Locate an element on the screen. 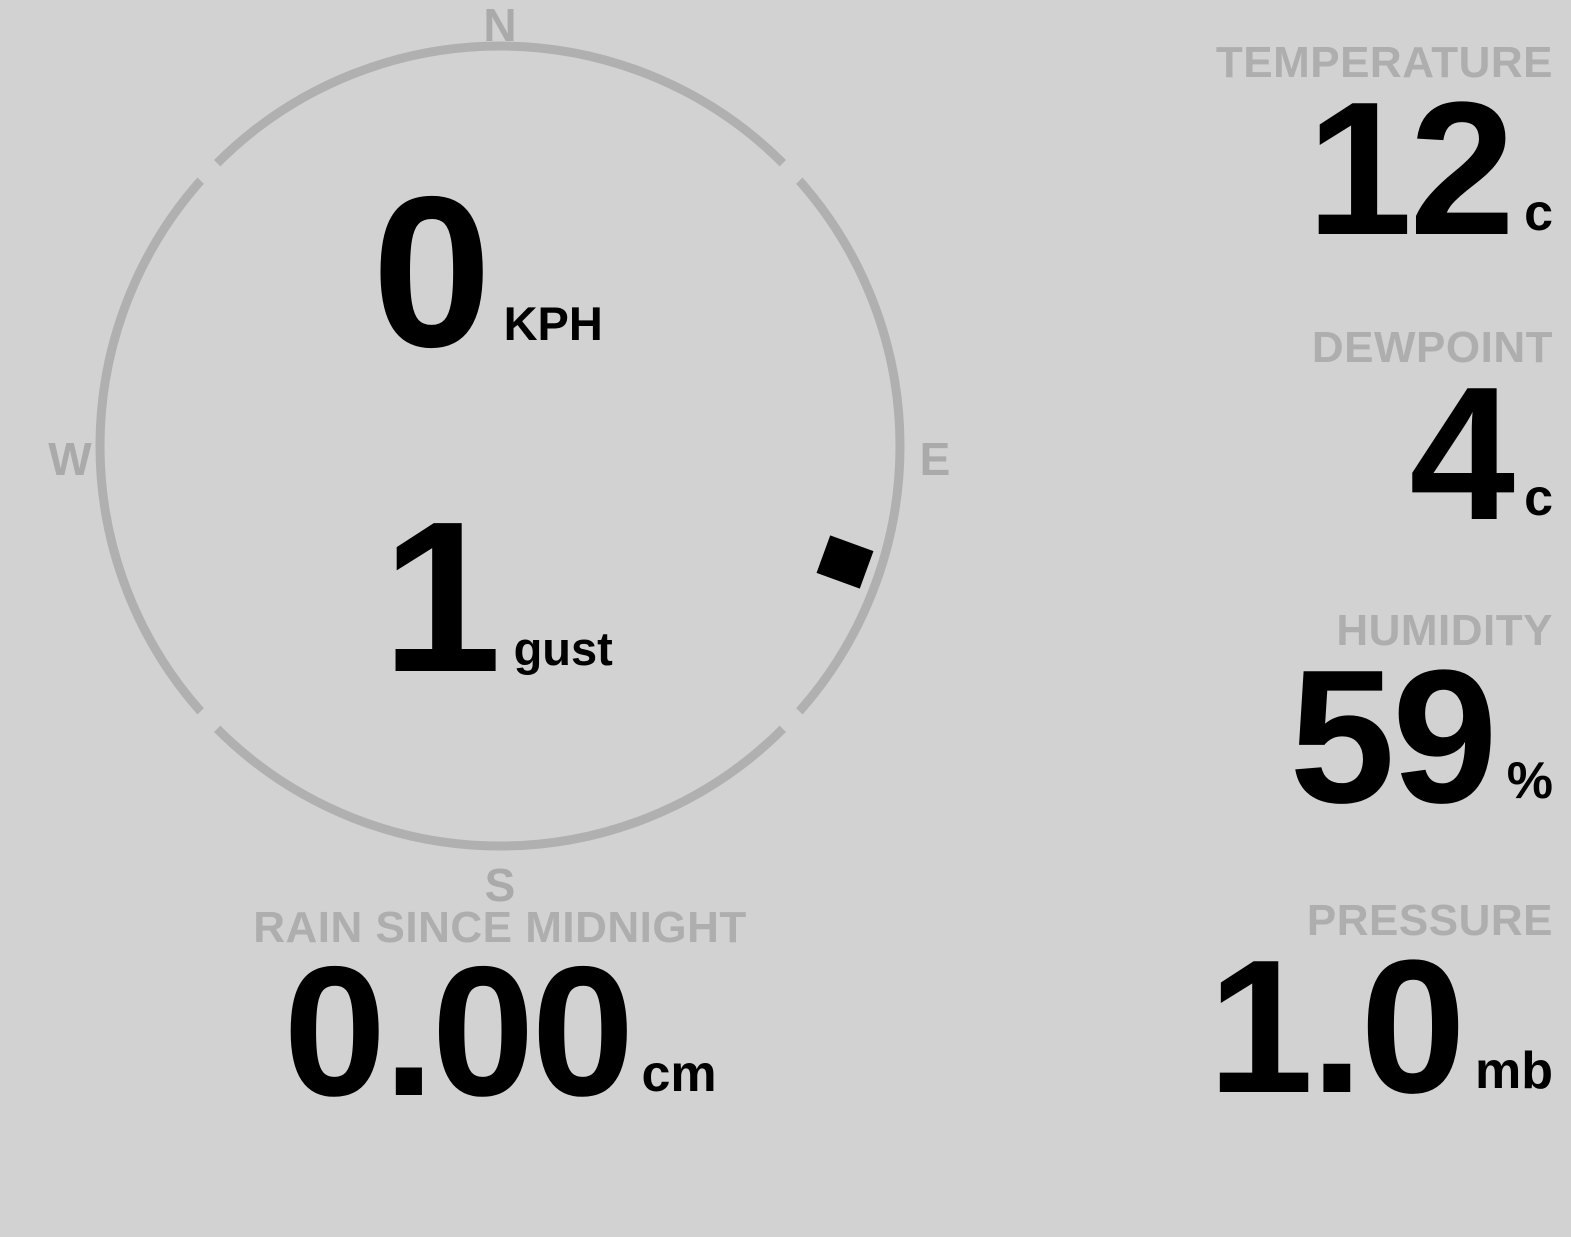 Image resolution: width=1571 pixels, height=1237 pixels. rain-value-row: 0.00 cm is located at coordinates (500, 1032).